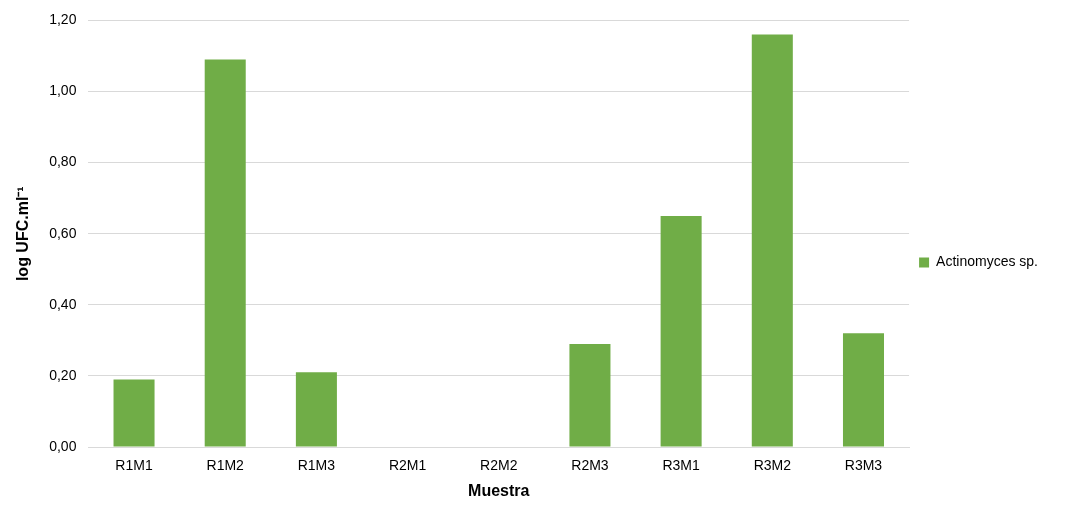 The height and width of the screenshot is (510, 1068). What do you see at coordinates (863, 465) in the screenshot?
I see `x-tick-label: R3M3` at bounding box center [863, 465].